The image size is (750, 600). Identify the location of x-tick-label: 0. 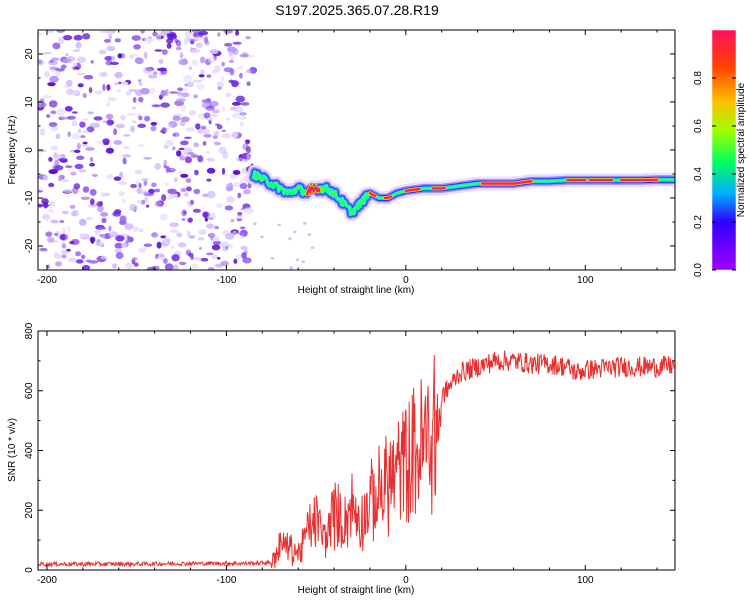
(406, 580).